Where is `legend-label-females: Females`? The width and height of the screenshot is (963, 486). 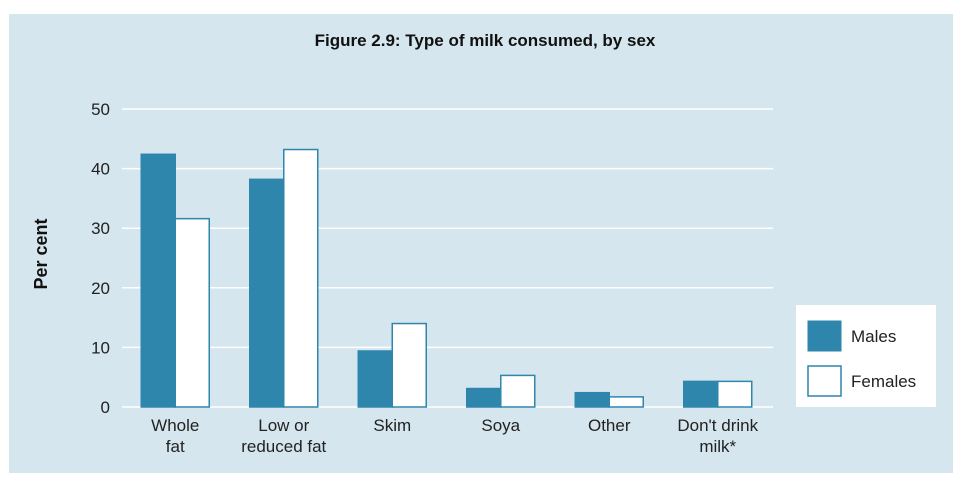
legend-label-females: Females is located at coordinates (883, 381).